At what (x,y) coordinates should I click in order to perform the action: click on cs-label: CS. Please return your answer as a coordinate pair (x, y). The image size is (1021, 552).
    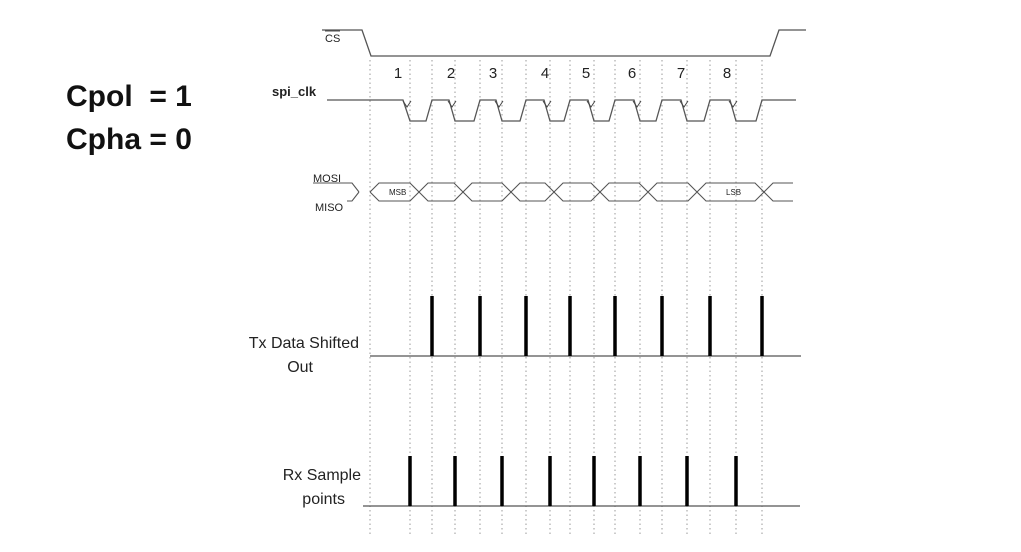
    Looking at the image, I should click on (332, 39).